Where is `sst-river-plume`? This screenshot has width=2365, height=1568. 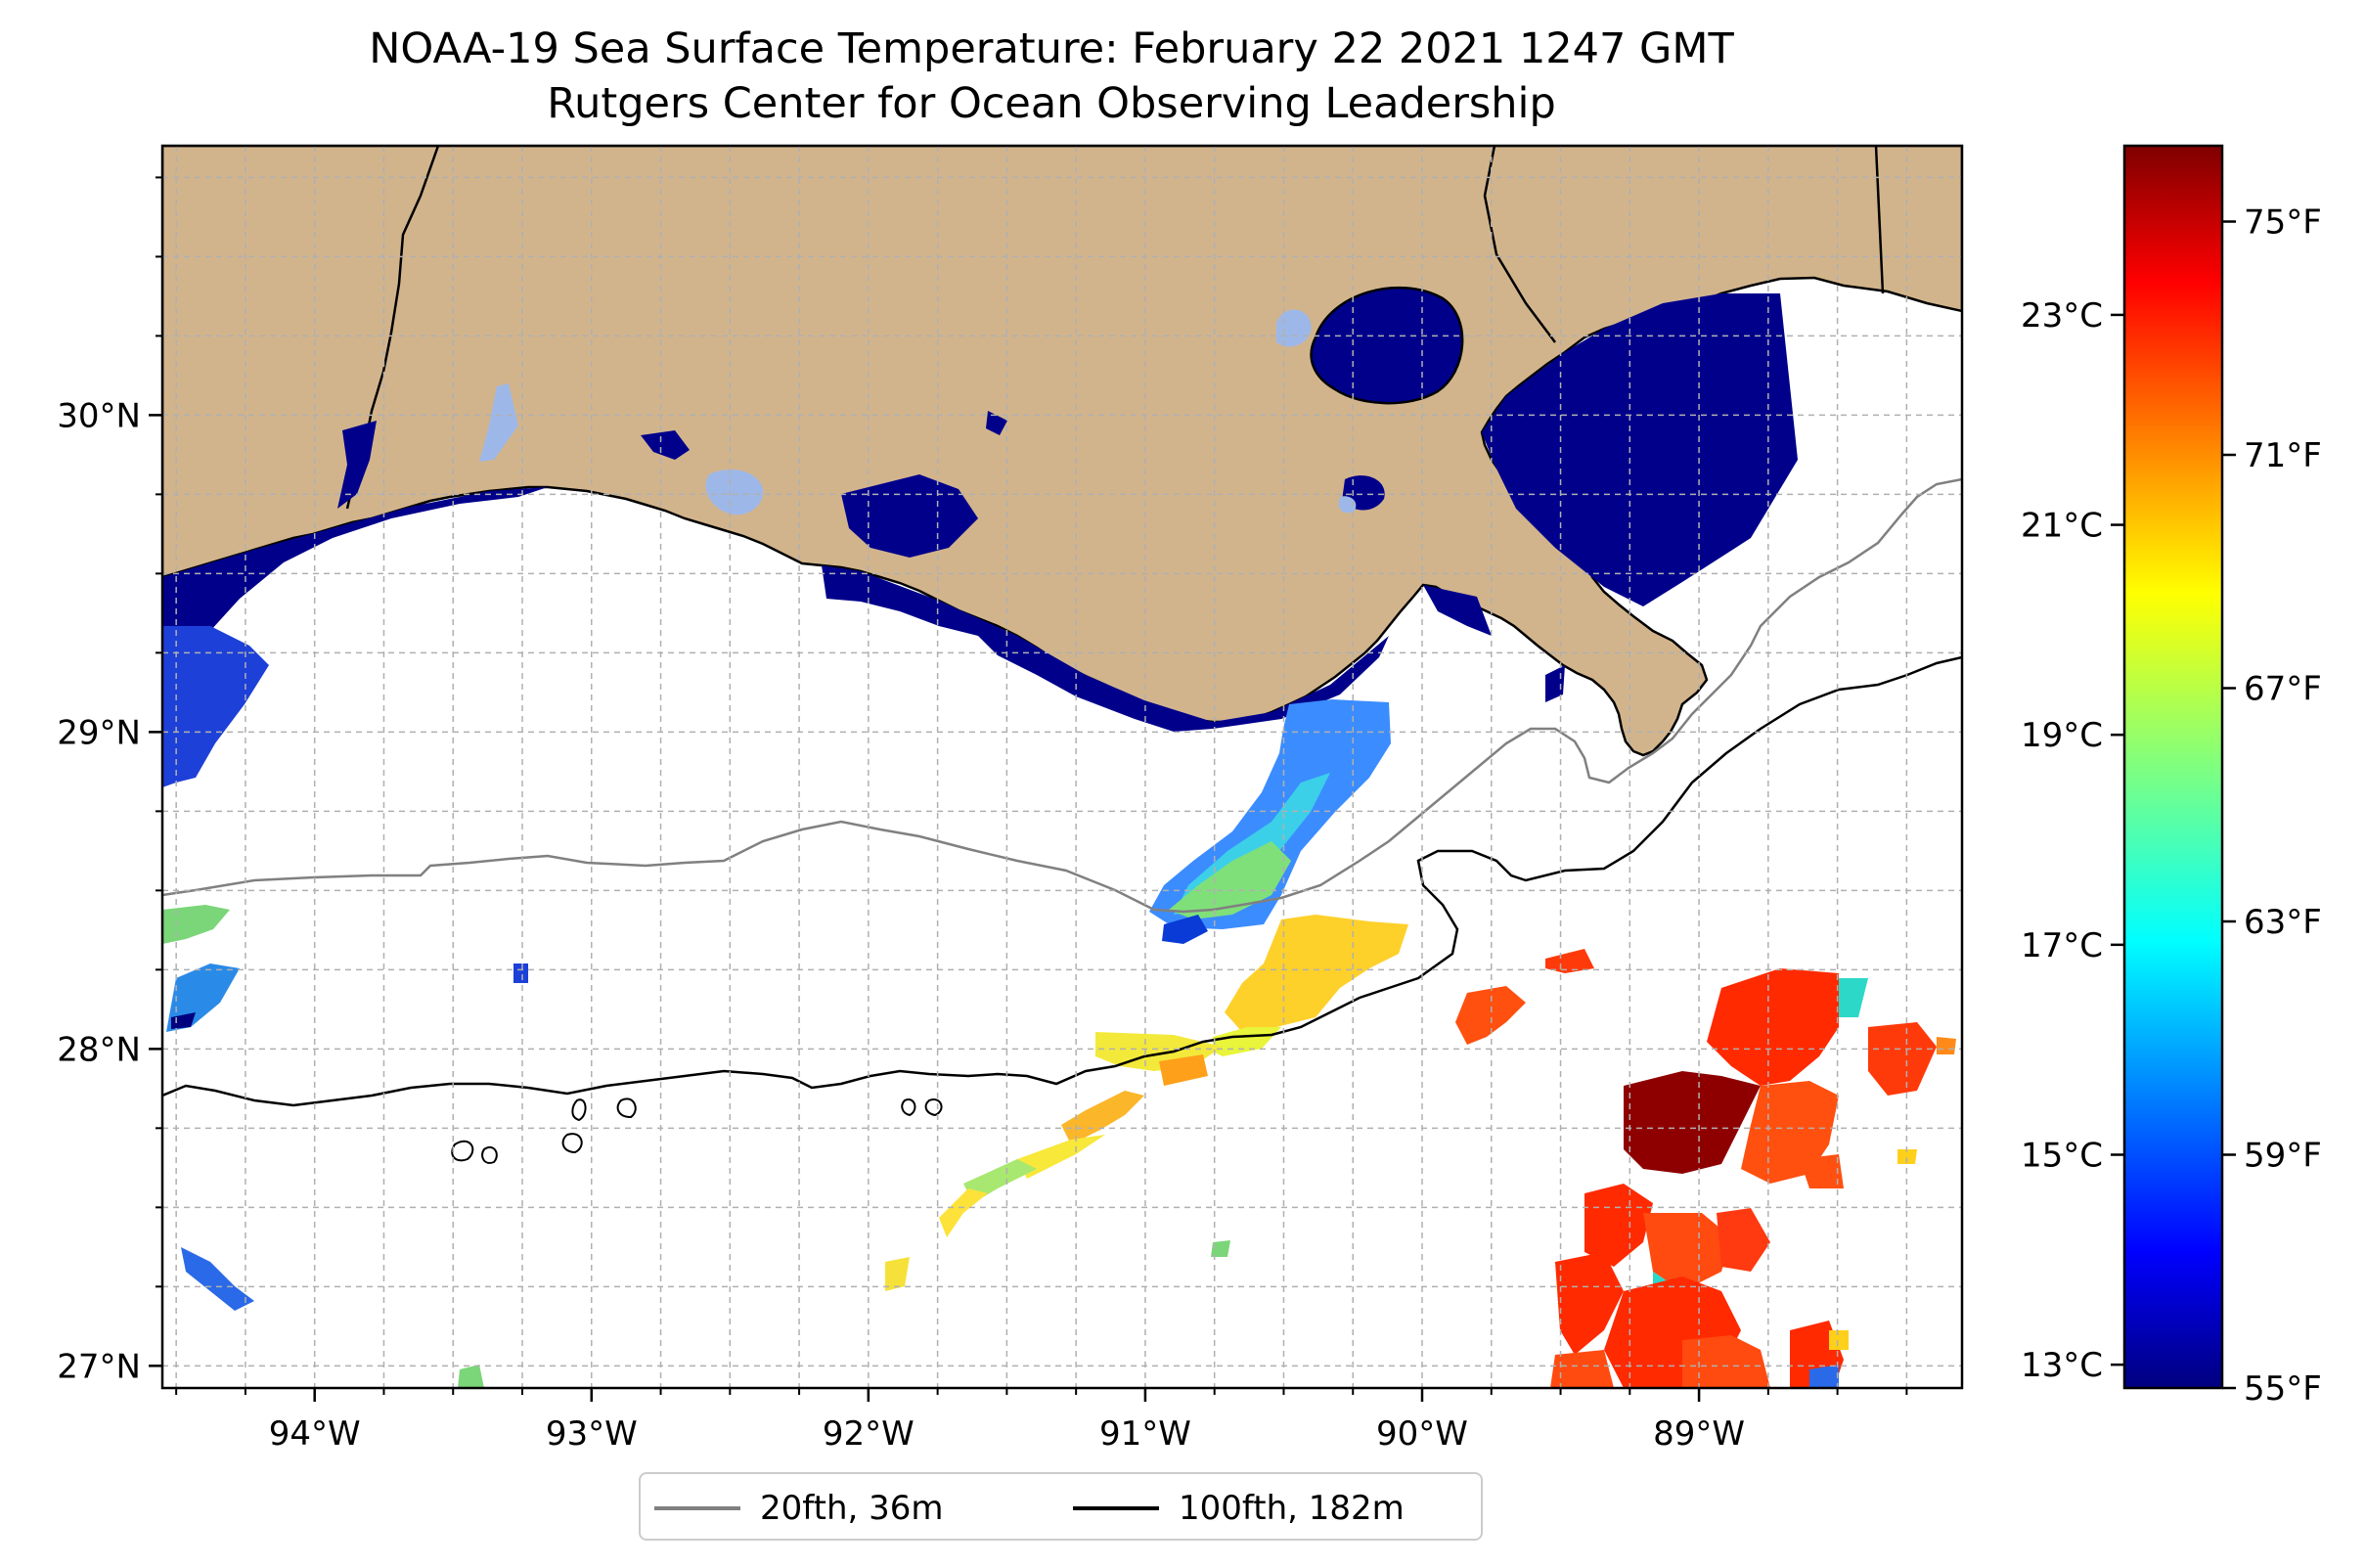 sst-river-plume is located at coordinates (1270, 821).